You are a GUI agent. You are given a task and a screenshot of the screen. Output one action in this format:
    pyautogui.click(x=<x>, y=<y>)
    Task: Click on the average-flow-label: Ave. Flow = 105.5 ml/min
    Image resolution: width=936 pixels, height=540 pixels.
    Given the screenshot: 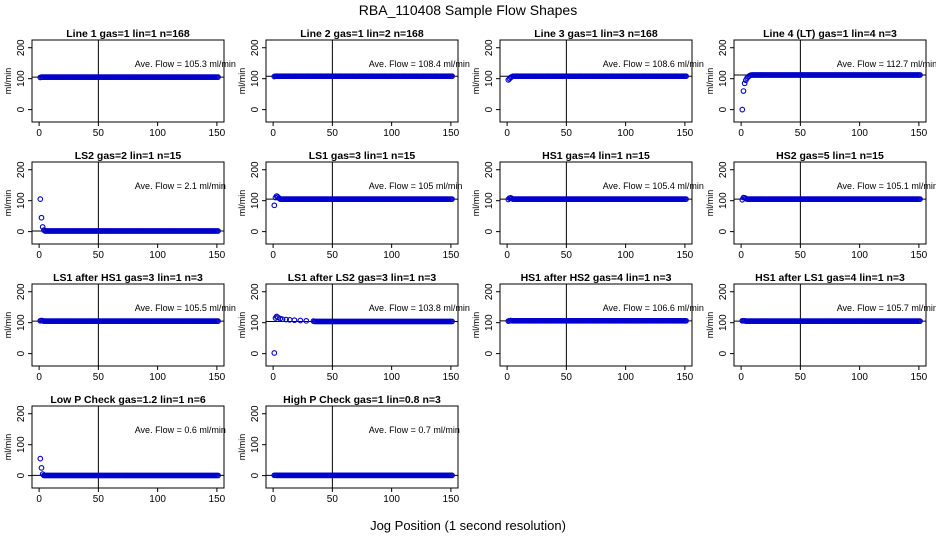 What is the action you would take?
    pyautogui.click(x=185, y=308)
    